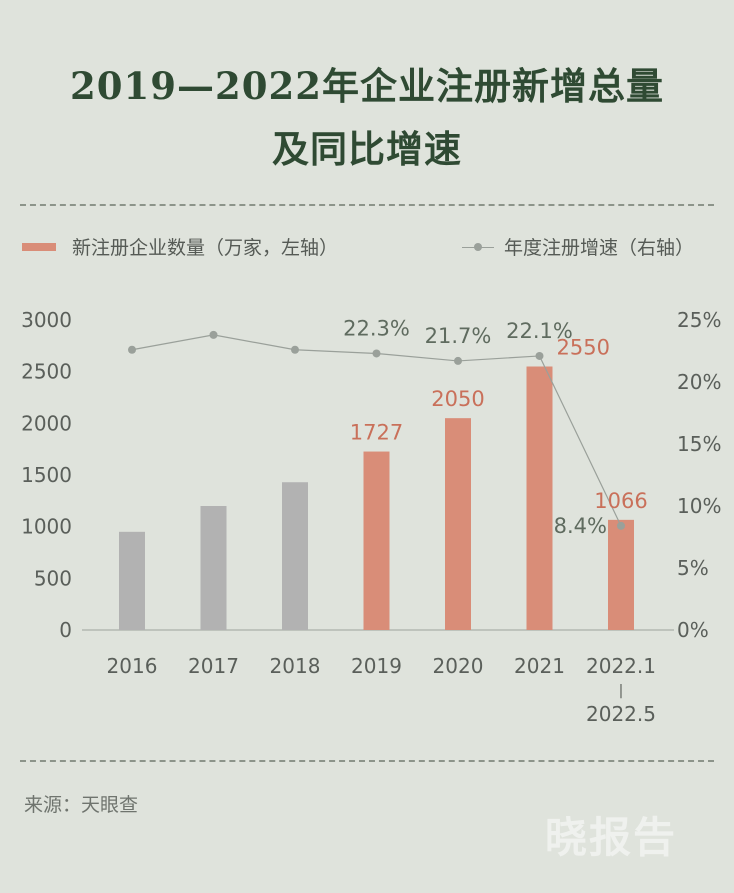  I want to click on bar-value-label: 2550, so click(583, 348).